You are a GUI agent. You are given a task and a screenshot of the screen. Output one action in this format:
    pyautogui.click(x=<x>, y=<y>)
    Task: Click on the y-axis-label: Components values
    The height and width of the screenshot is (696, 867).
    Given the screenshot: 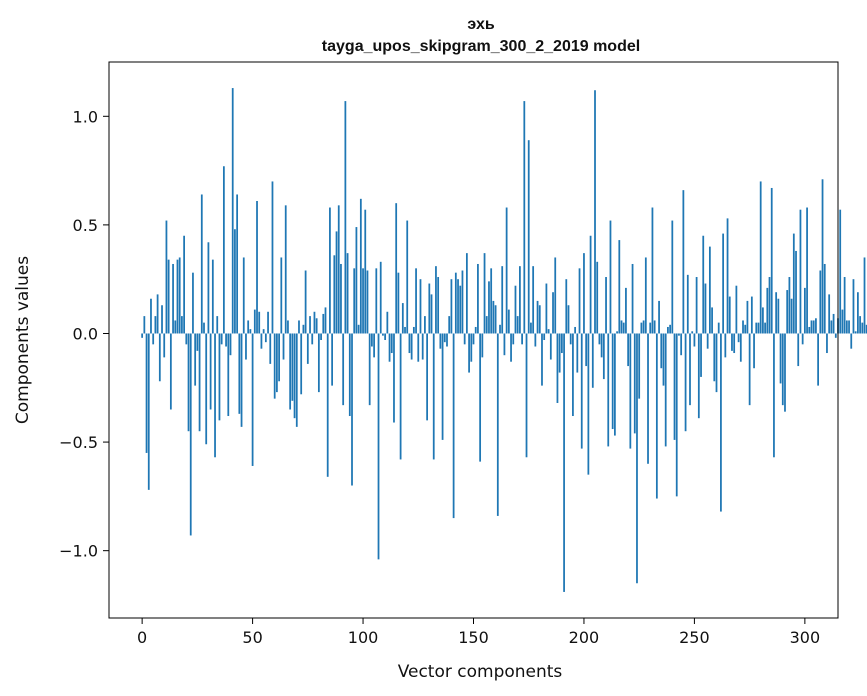 What is the action you would take?
    pyautogui.click(x=23, y=340)
    